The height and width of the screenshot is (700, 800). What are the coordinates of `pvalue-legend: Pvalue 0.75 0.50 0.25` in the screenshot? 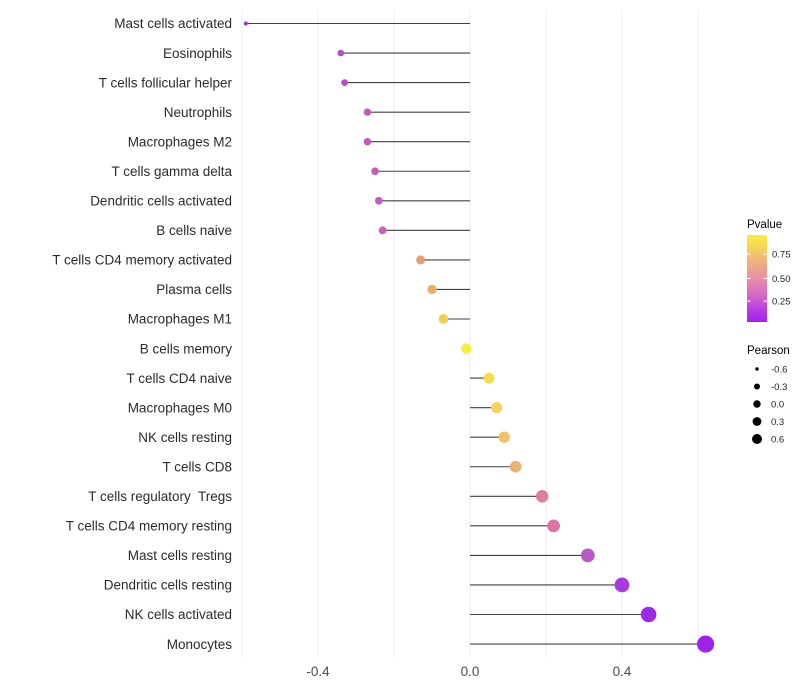 It's located at (769, 270).